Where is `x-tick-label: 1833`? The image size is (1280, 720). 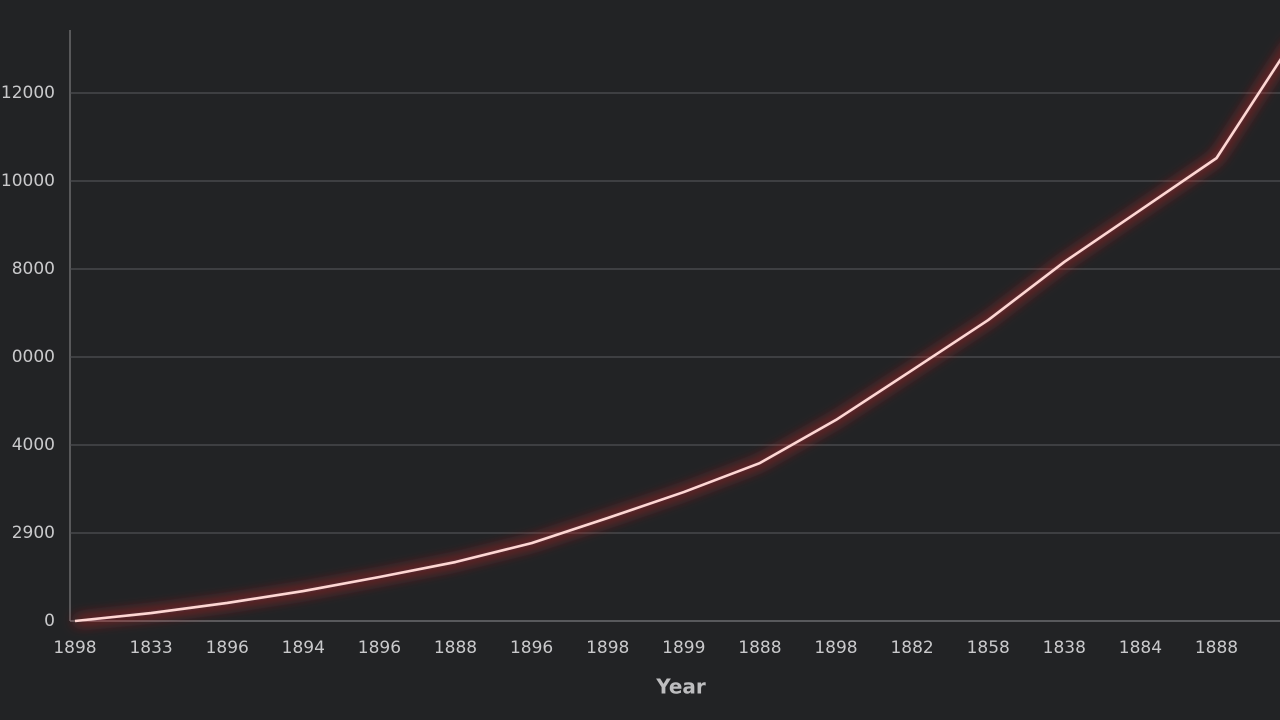
x-tick-label: 1833 is located at coordinates (150, 648).